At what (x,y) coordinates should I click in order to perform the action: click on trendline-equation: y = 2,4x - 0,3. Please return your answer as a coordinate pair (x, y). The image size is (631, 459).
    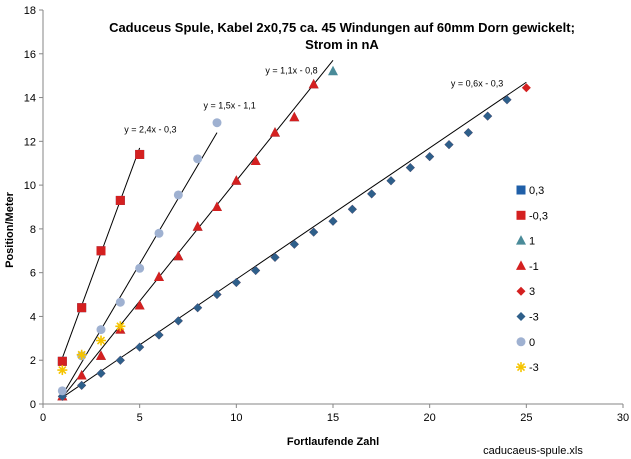
    Looking at the image, I should click on (150, 130).